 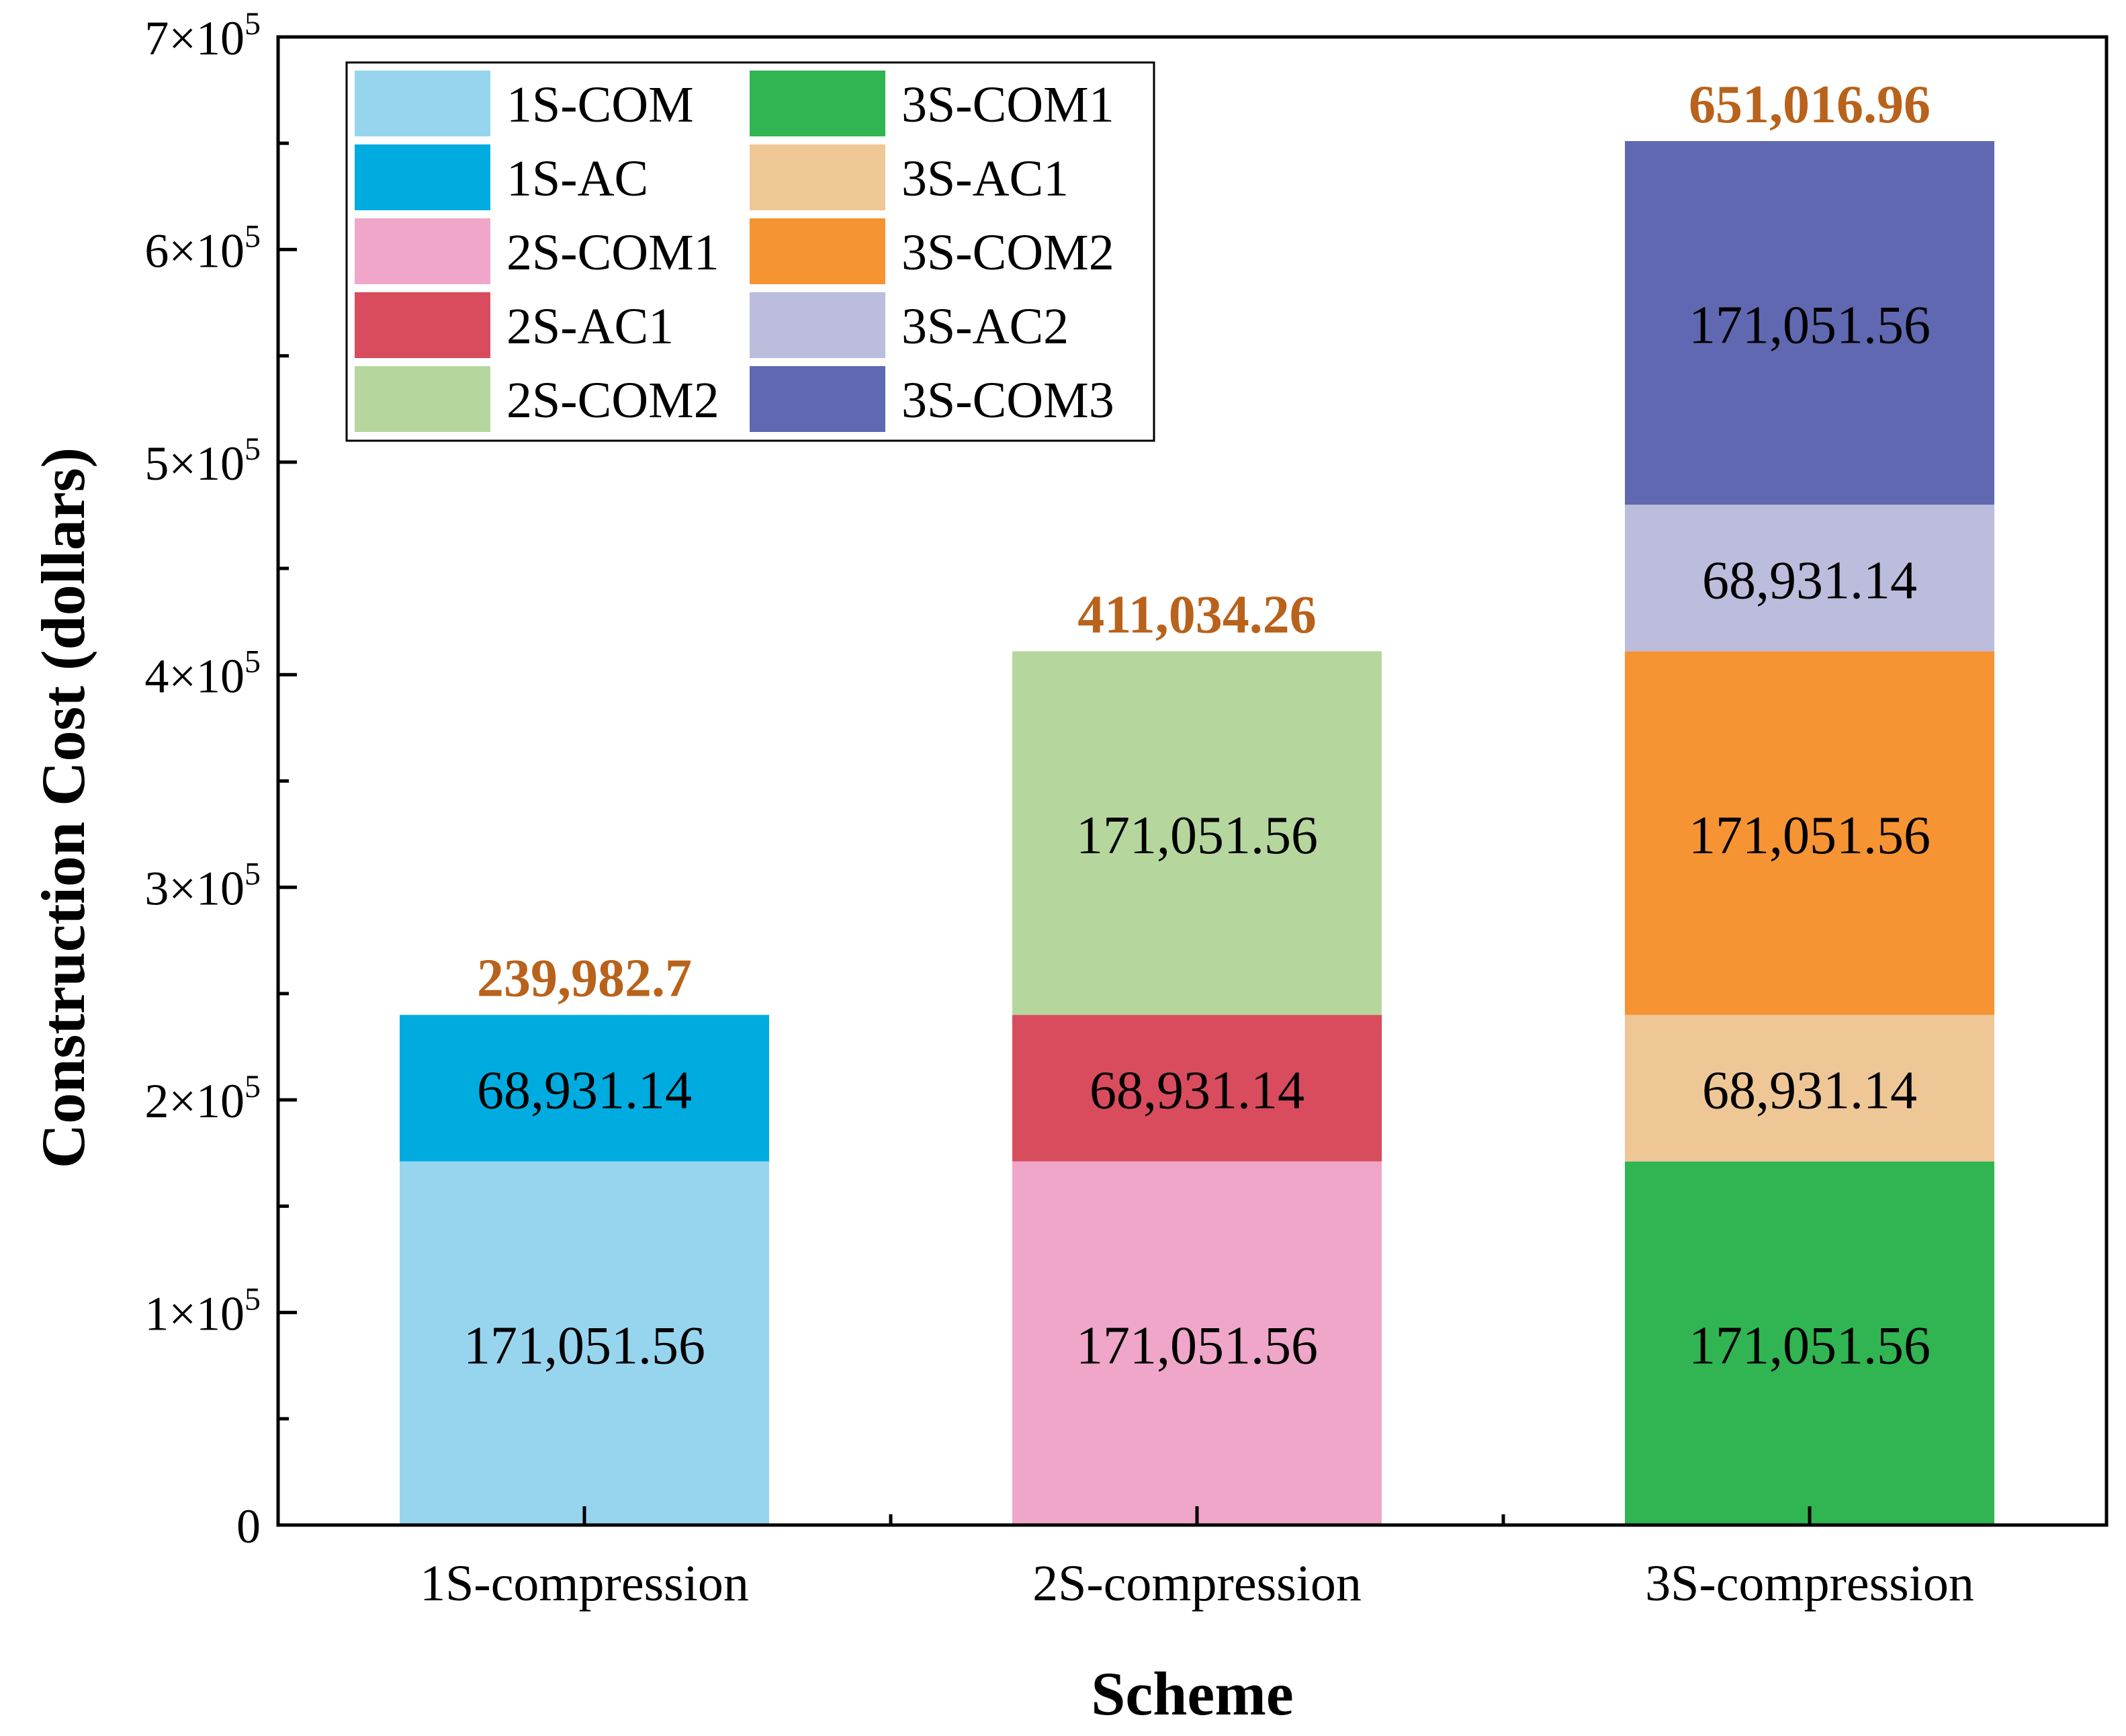 What do you see at coordinates (1810, 104) in the screenshot?
I see `bar-total-label-3s-compression: 651,016.96` at bounding box center [1810, 104].